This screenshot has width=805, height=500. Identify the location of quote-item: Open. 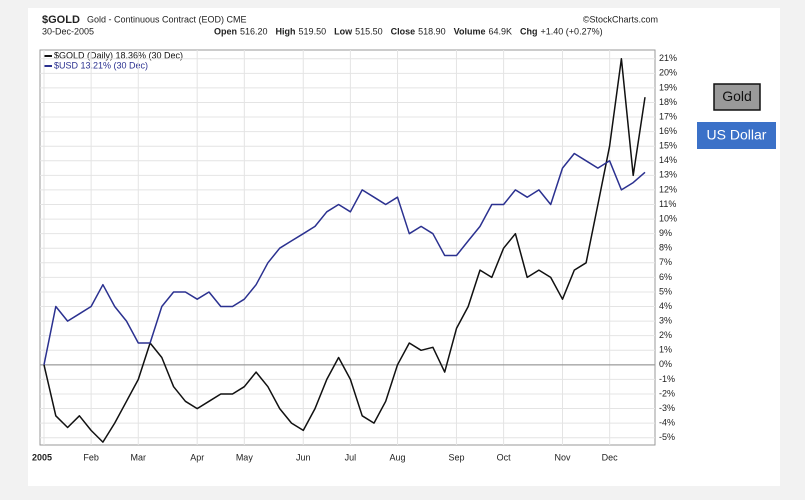
(225, 31).